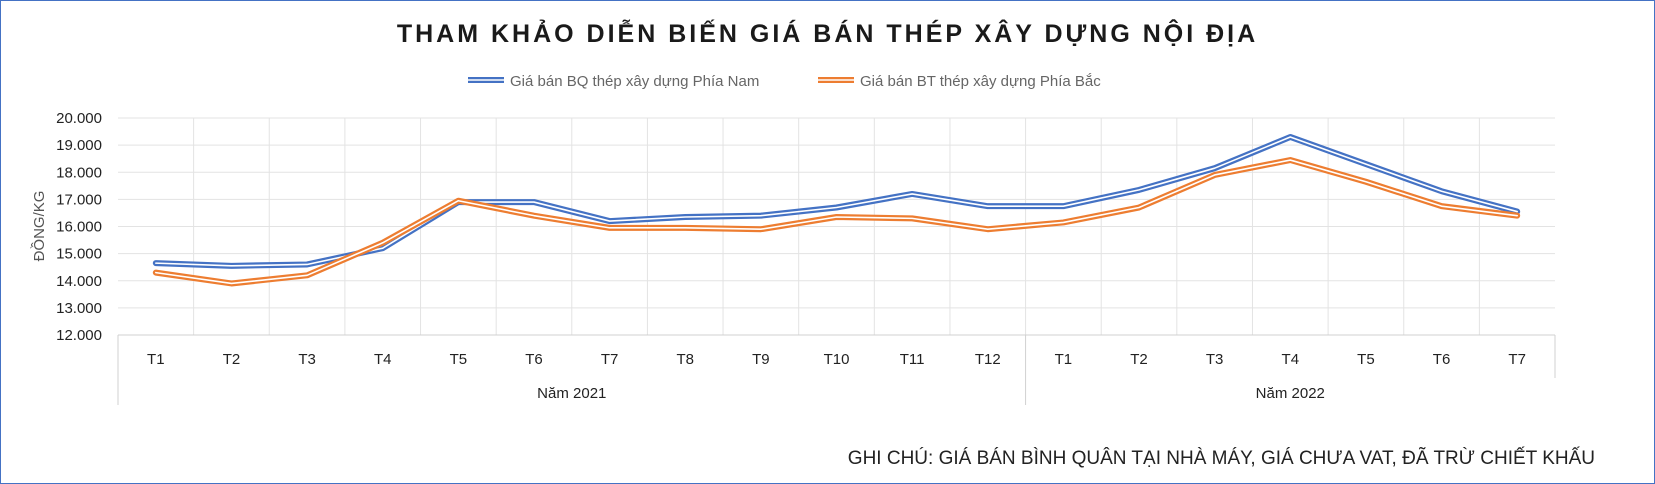 This screenshot has width=1655, height=484. Describe the element at coordinates (79, 254) in the screenshot. I see `y-tick-label: 15.000` at that location.